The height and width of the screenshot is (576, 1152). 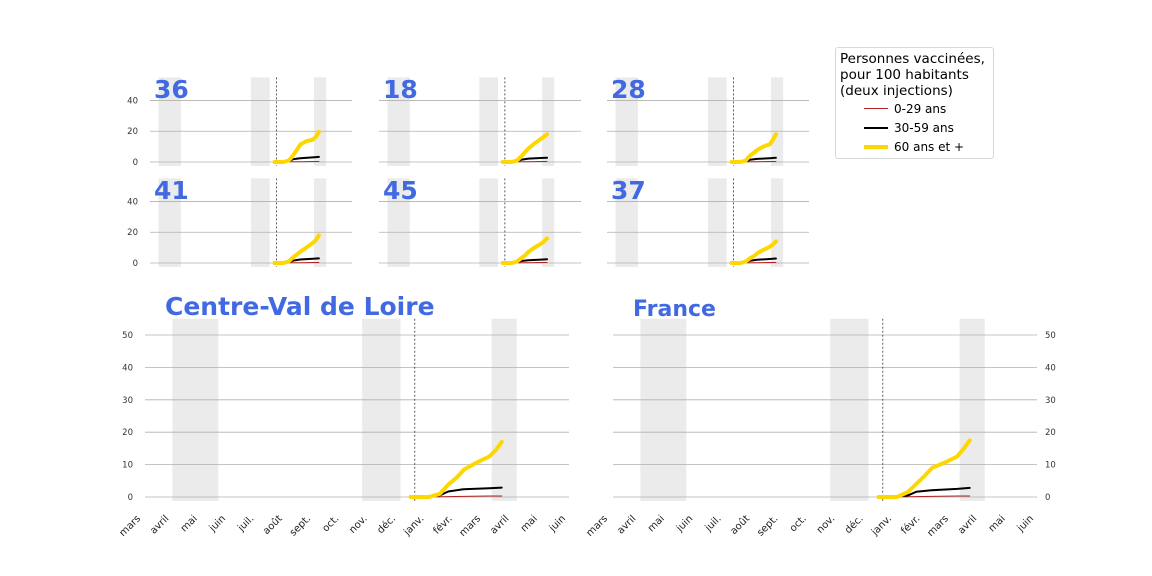 What do you see at coordinates (708, 120) in the screenshot?
I see `chart-panel-2: 28` at bounding box center [708, 120].